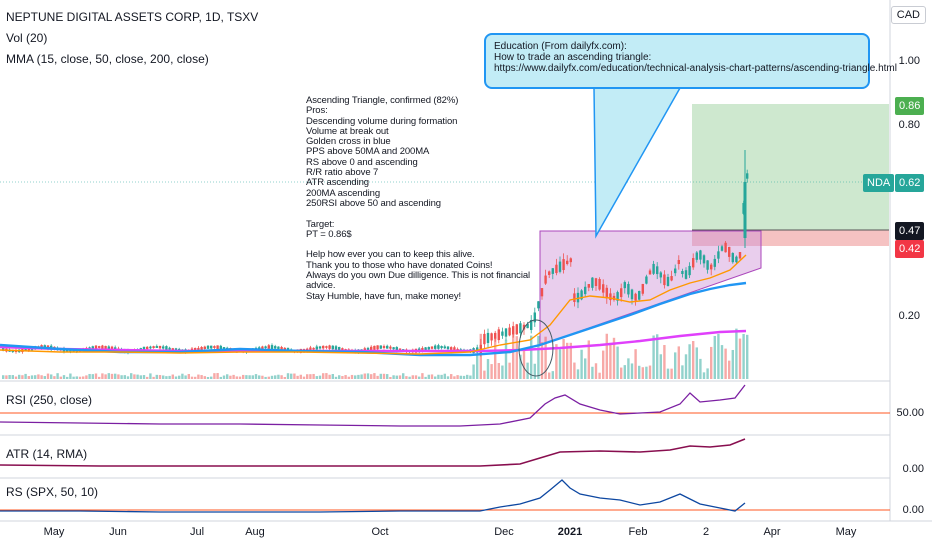 This screenshot has width=932, height=550. What do you see at coordinates (52, 492) in the screenshot?
I see `rs-pane-title: RS (SPX, 50, 10)` at bounding box center [52, 492].